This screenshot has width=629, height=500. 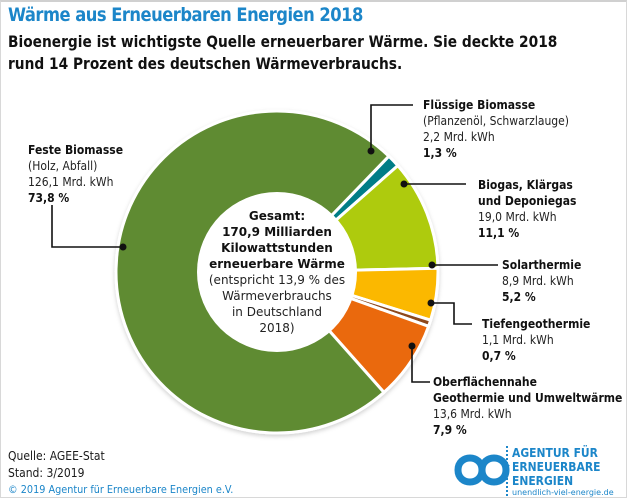 I want to click on logo-divider, so click(x=508, y=471).